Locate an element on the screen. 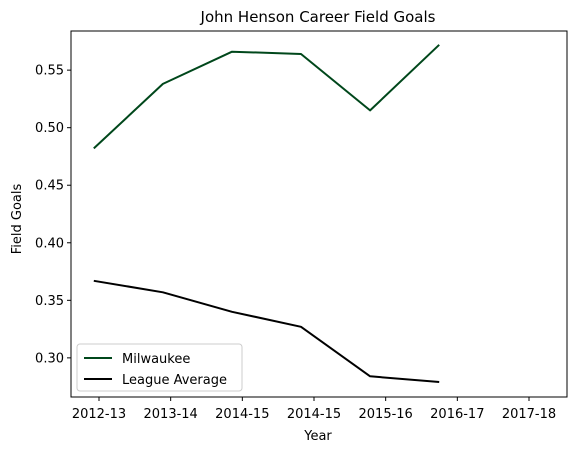 This screenshot has width=579, height=453. y-axis-label: Field Goals is located at coordinates (17, 219).